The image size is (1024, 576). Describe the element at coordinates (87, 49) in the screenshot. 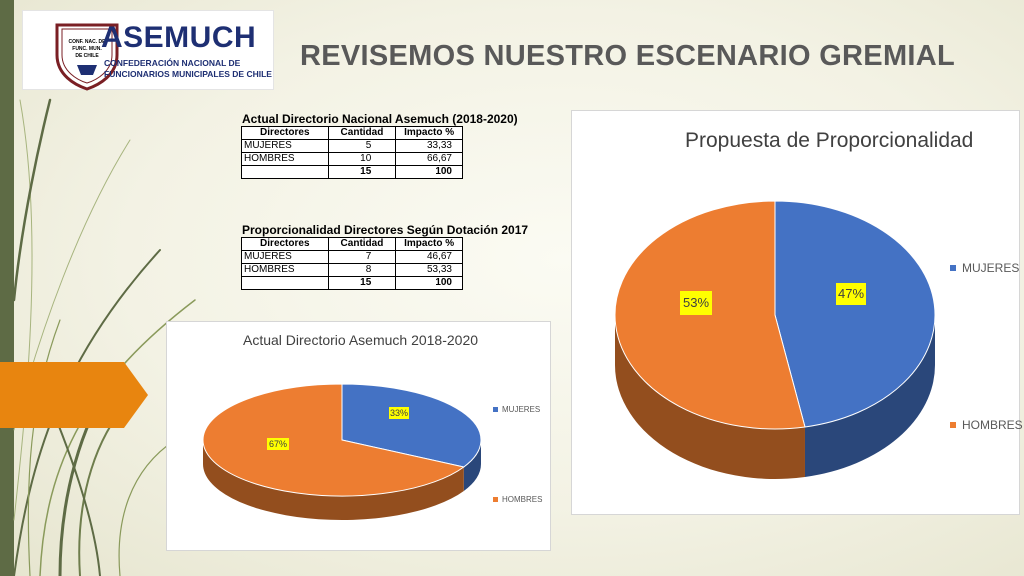

I see `svg-text: FUNC. MUN.` at that location.